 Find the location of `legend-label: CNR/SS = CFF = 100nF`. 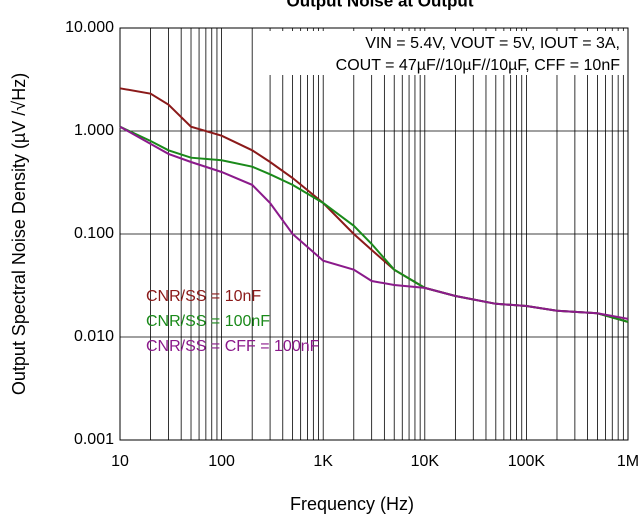

legend-label: CNR/SS = CFF = 100nF is located at coordinates (233, 346).